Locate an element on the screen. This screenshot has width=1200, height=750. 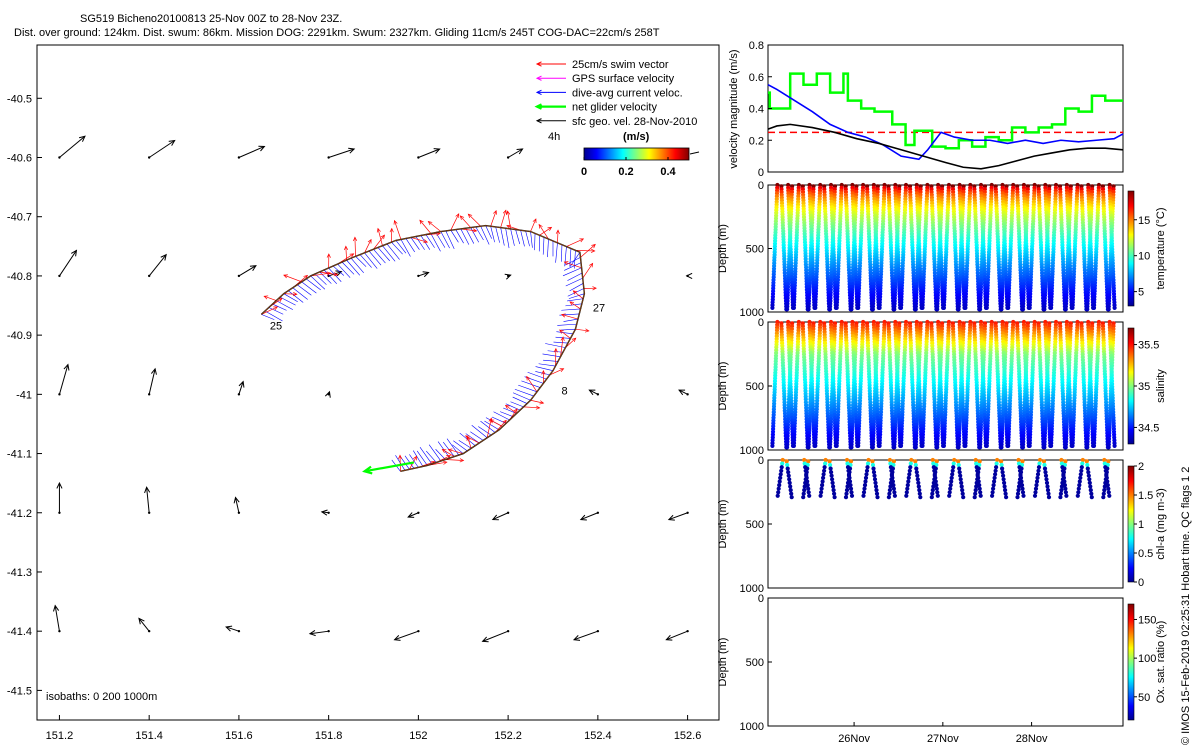
map-y-tick-label: -40.9 is located at coordinates (19, 336).